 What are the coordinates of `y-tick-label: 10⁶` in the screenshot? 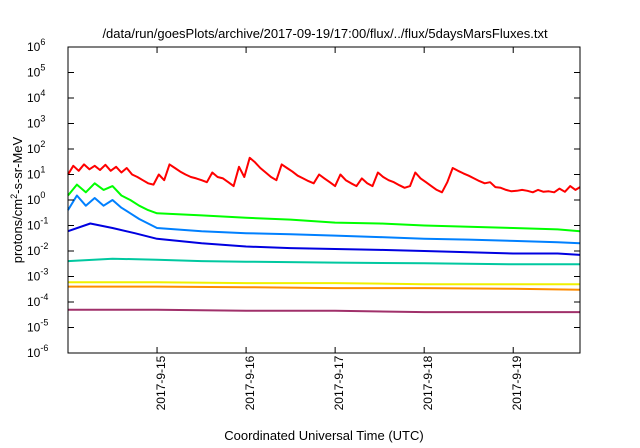 It's located at (36, 45).